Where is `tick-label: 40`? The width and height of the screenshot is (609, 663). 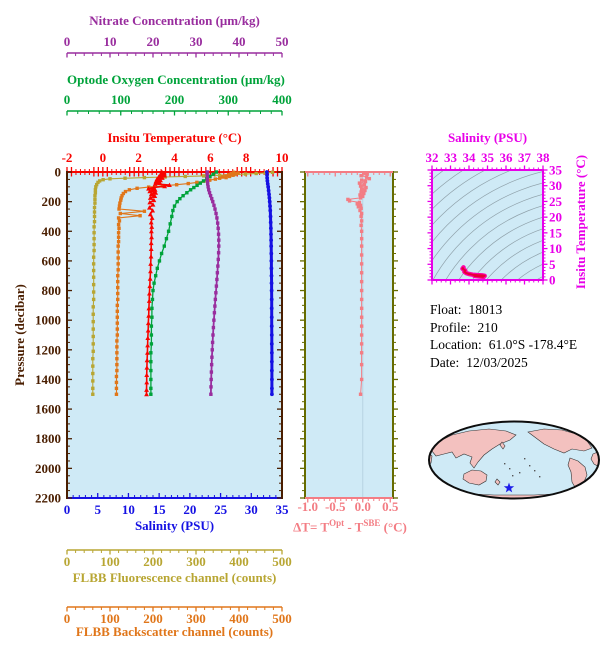 tick-label: 40 is located at coordinates (239, 41).